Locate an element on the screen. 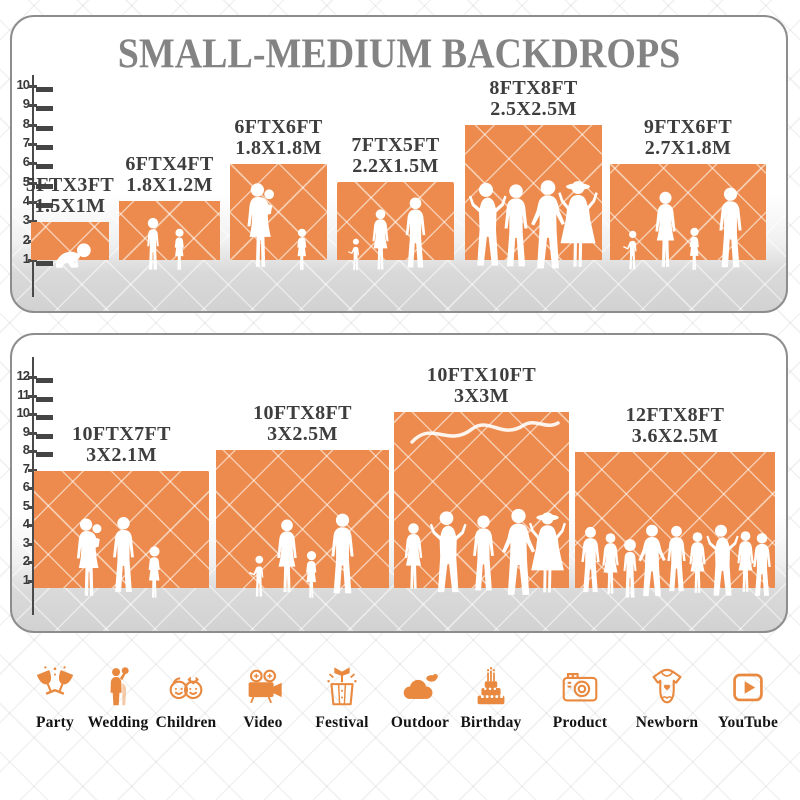  ruler-number: 7 is located at coordinates (26, 468).